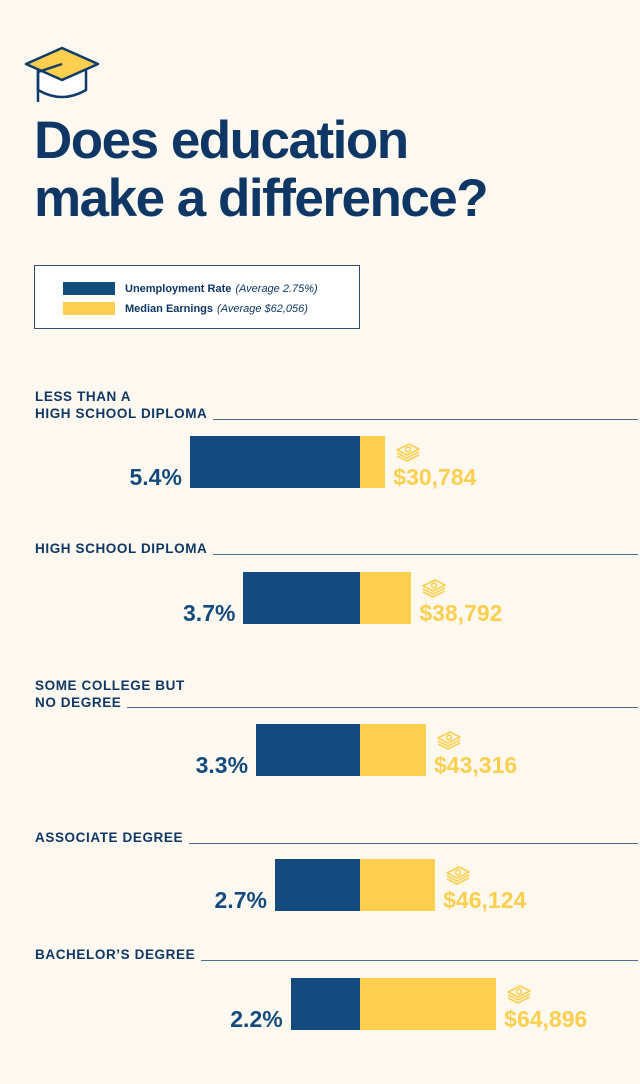 The height and width of the screenshot is (1084, 640). What do you see at coordinates (155, 477) in the screenshot?
I see `unemployment-value-label: 5.4%` at bounding box center [155, 477].